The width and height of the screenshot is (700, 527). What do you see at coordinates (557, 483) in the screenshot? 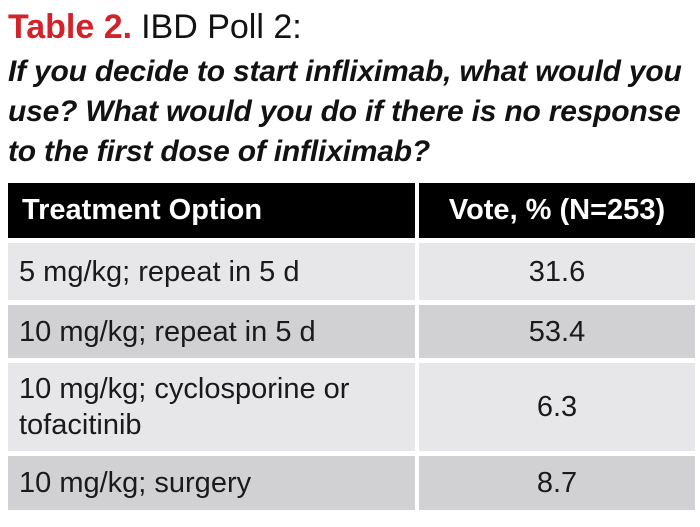
I see `table-row-vote: 8.7` at bounding box center [557, 483].